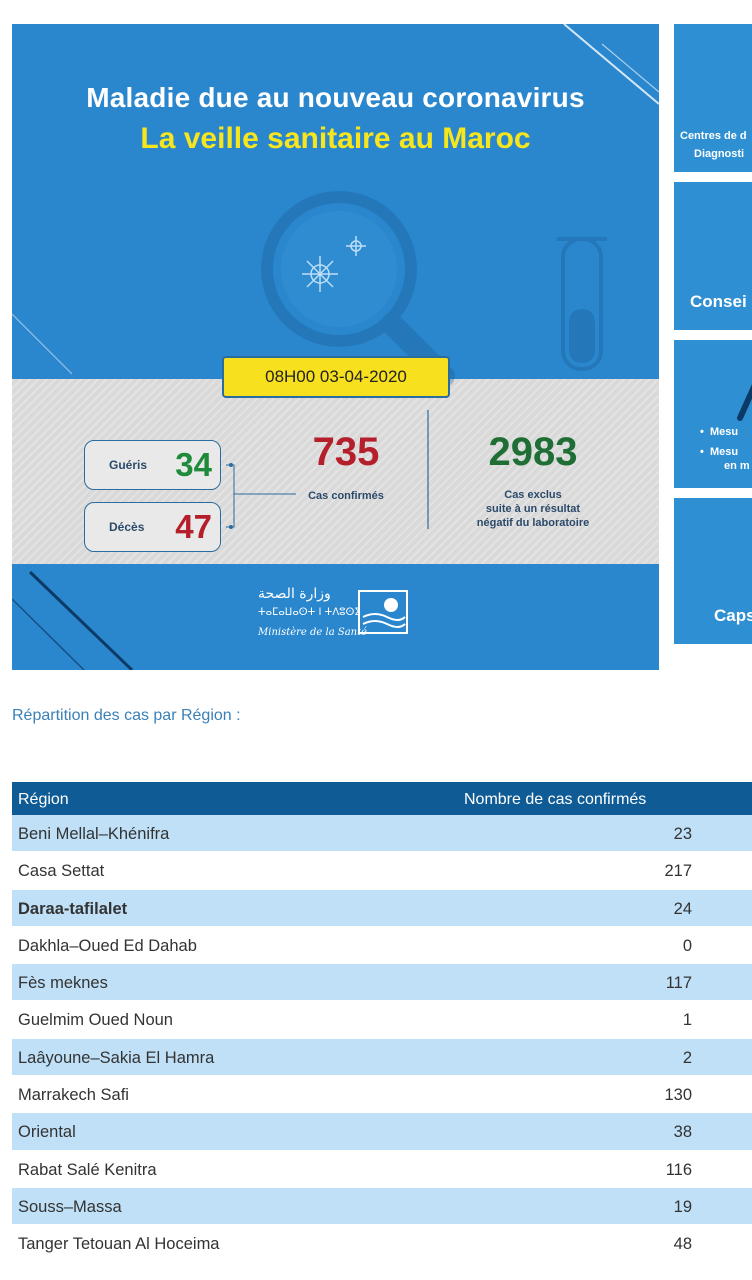 The image size is (752, 1280). What do you see at coordinates (733, 615) in the screenshot?
I see `side-card-4-title: Caps` at bounding box center [733, 615].